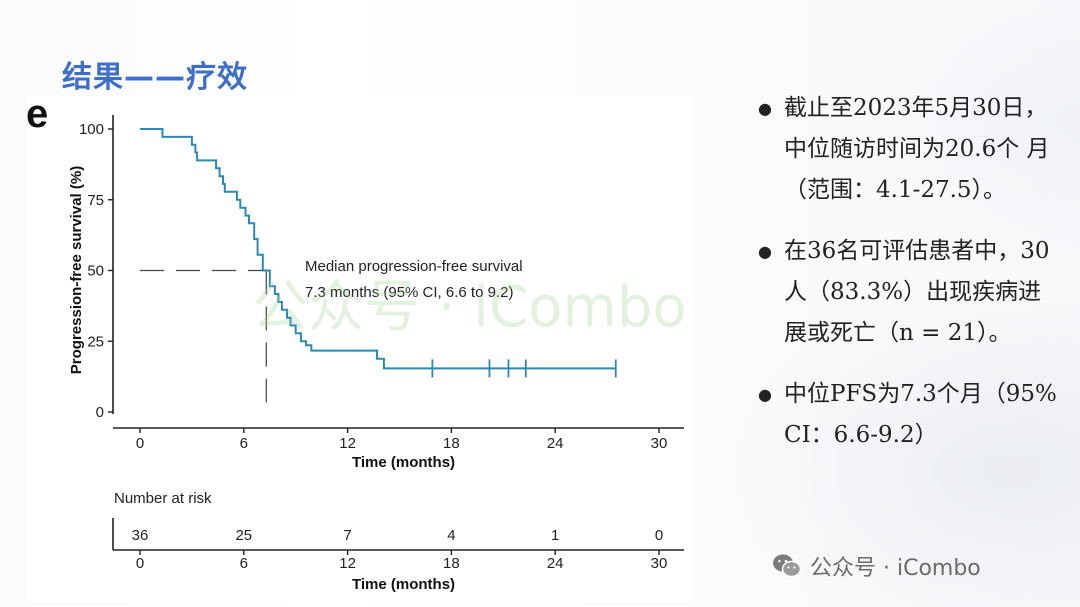 The image size is (1080, 607). What do you see at coordinates (243, 535) in the screenshot?
I see `risk-count-label: 25` at bounding box center [243, 535].